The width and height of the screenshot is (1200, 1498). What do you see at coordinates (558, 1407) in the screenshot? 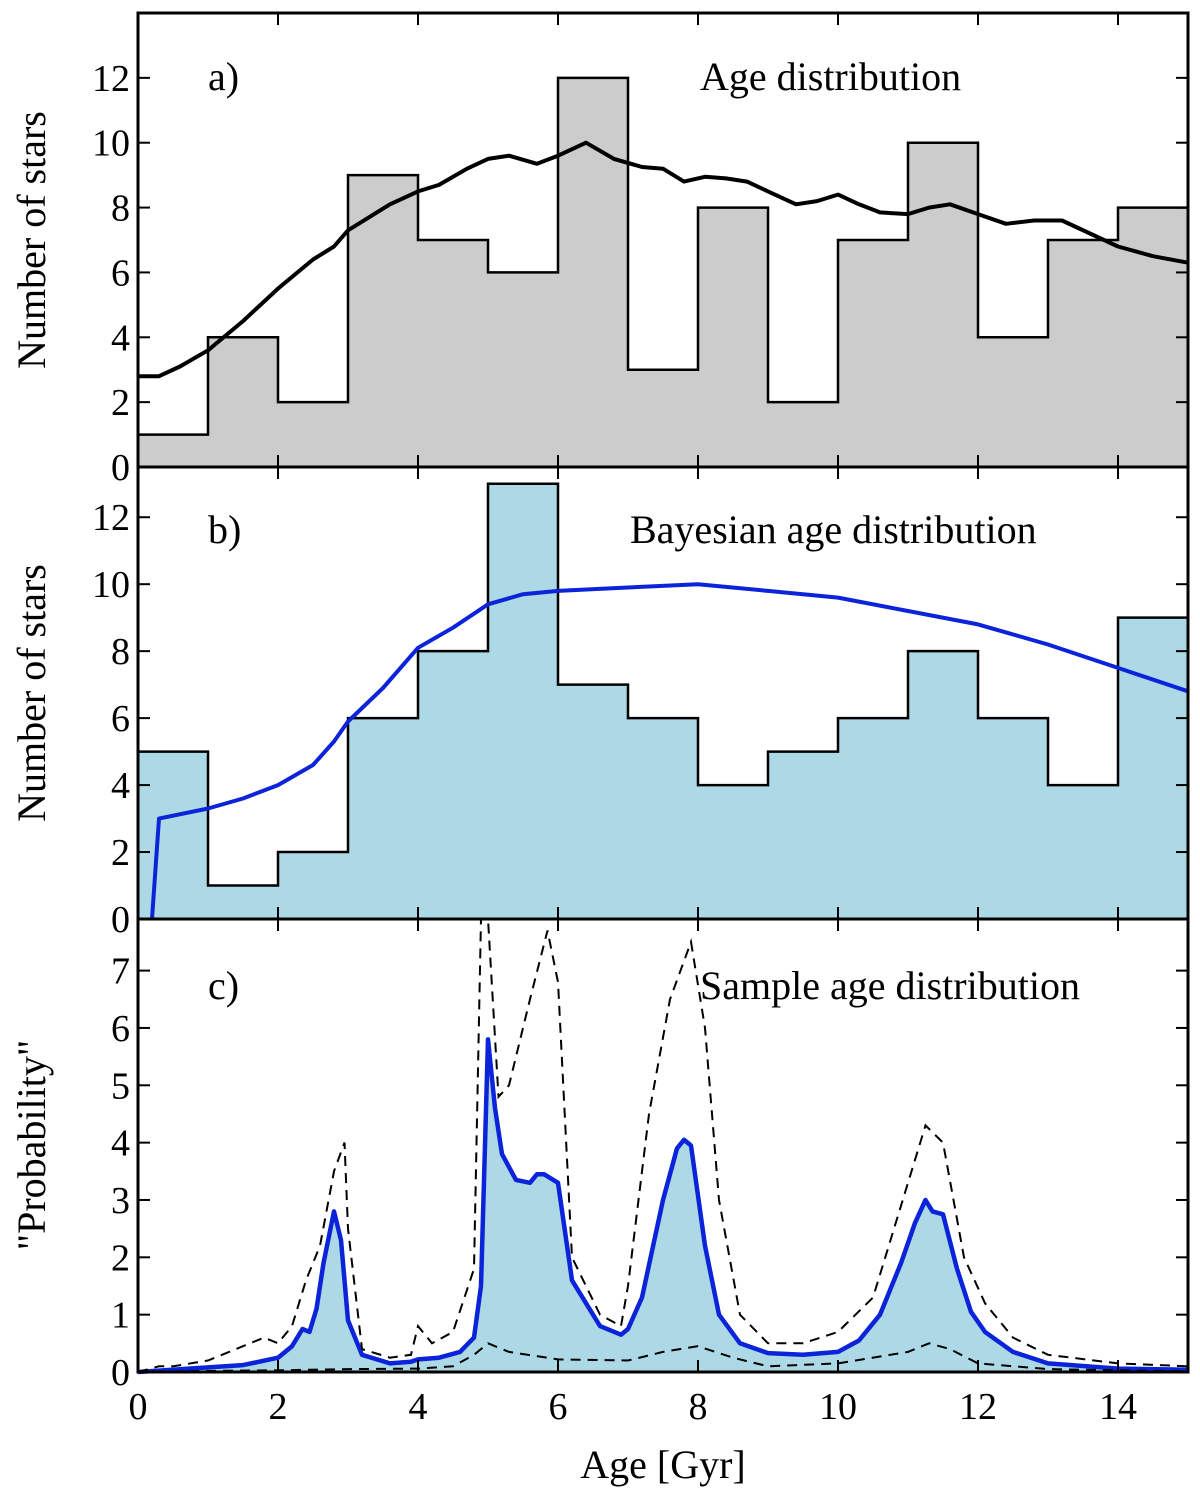
I see `x-tick-label: 6` at bounding box center [558, 1407].